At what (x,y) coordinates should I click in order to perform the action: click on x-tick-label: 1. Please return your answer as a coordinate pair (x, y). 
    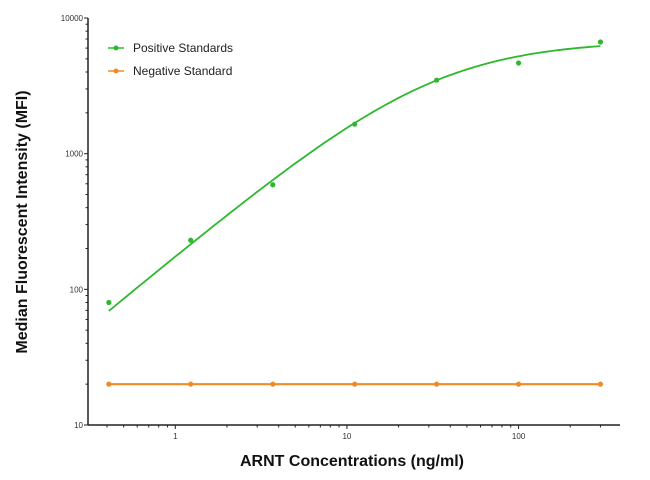
    Looking at the image, I should click on (175, 436).